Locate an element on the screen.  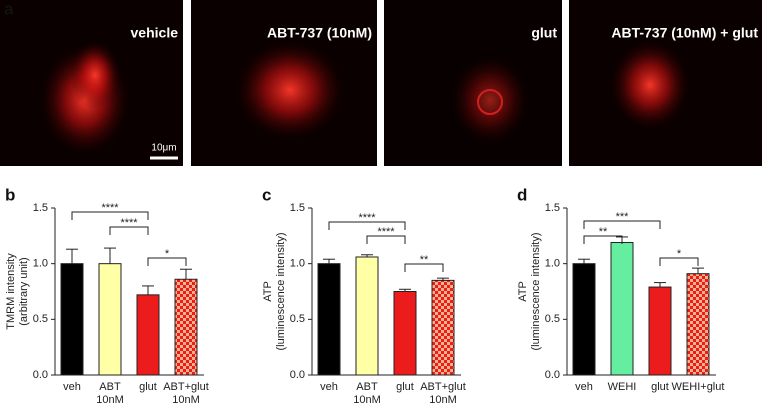
panel-label: d is located at coordinates (522, 194).